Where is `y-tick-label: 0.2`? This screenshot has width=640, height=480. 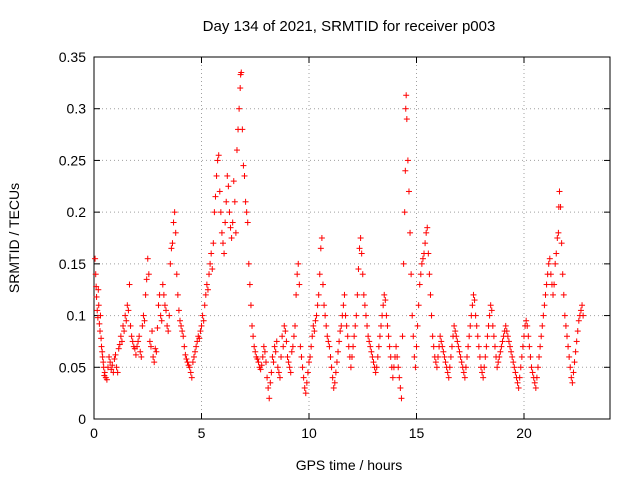 y-tick-label: 0.2 is located at coordinates (77, 212).